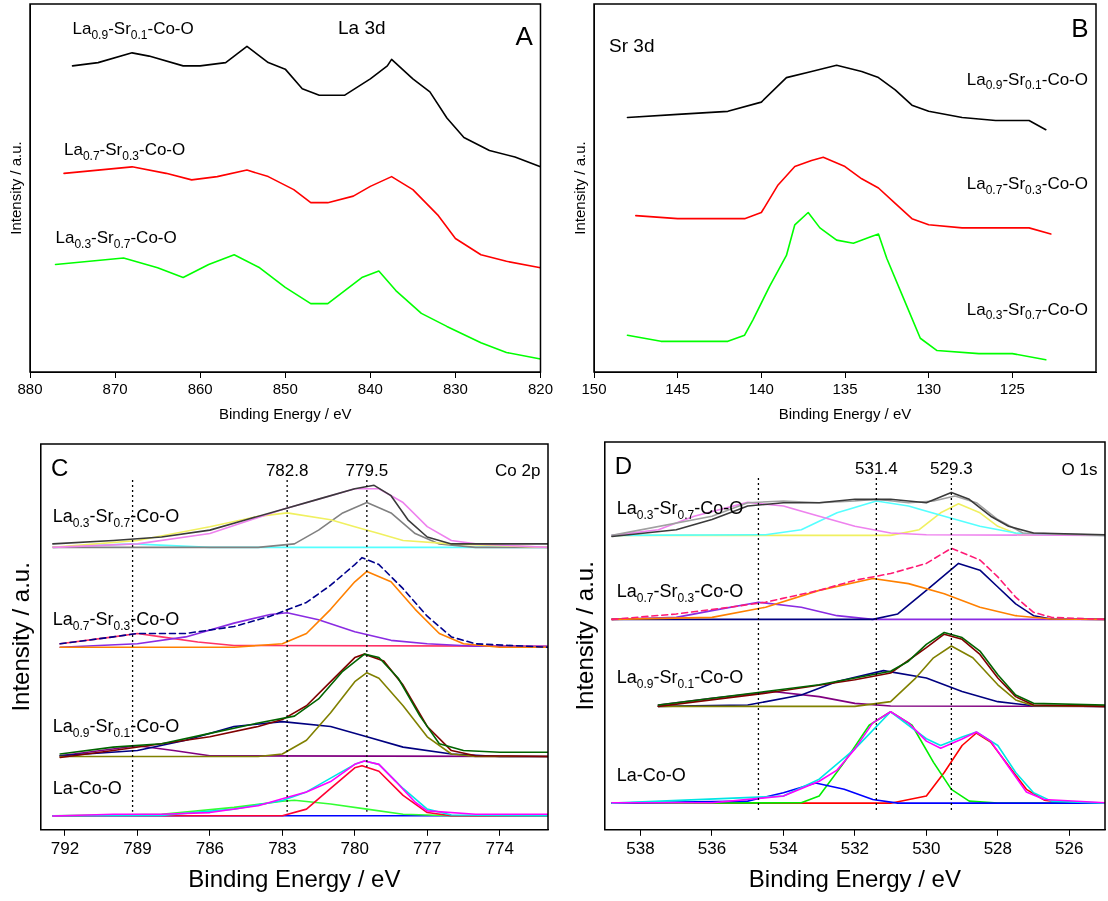  Describe the element at coordinates (997, 848) in the screenshot. I see `x-tick-label: 528` at that location.